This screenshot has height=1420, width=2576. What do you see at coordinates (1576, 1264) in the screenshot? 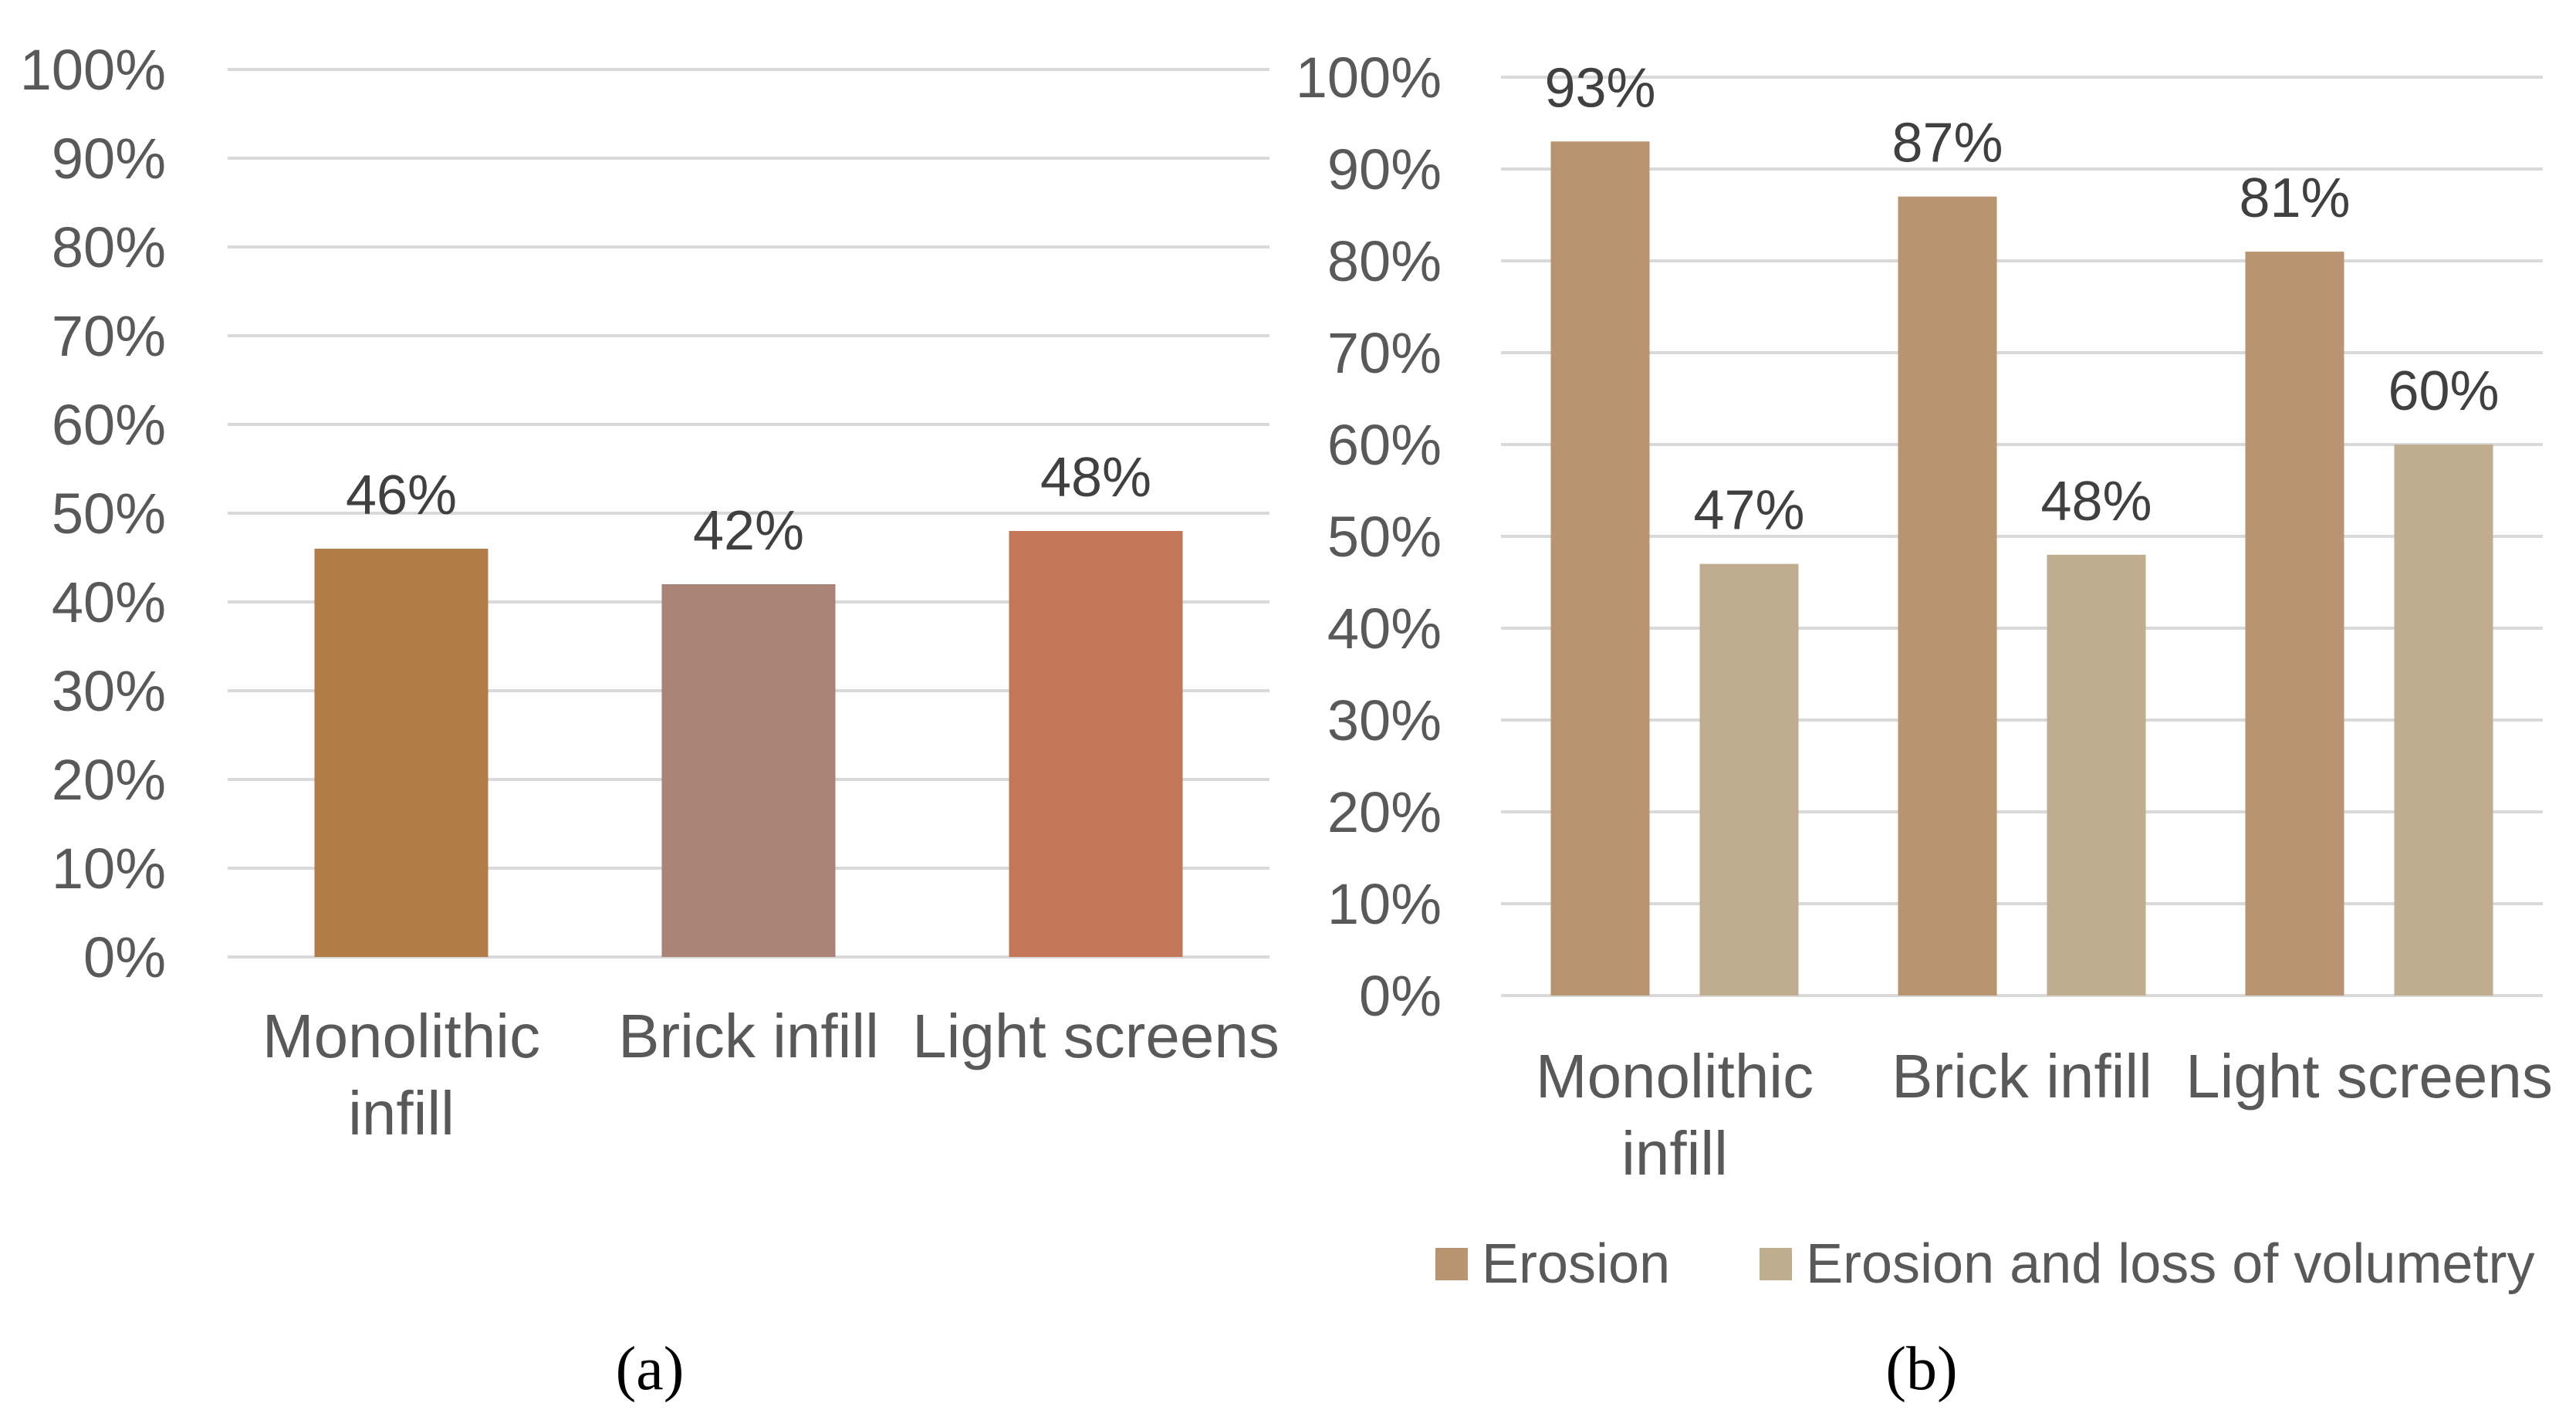
I see `legend-label: Erosion` at bounding box center [1576, 1264].